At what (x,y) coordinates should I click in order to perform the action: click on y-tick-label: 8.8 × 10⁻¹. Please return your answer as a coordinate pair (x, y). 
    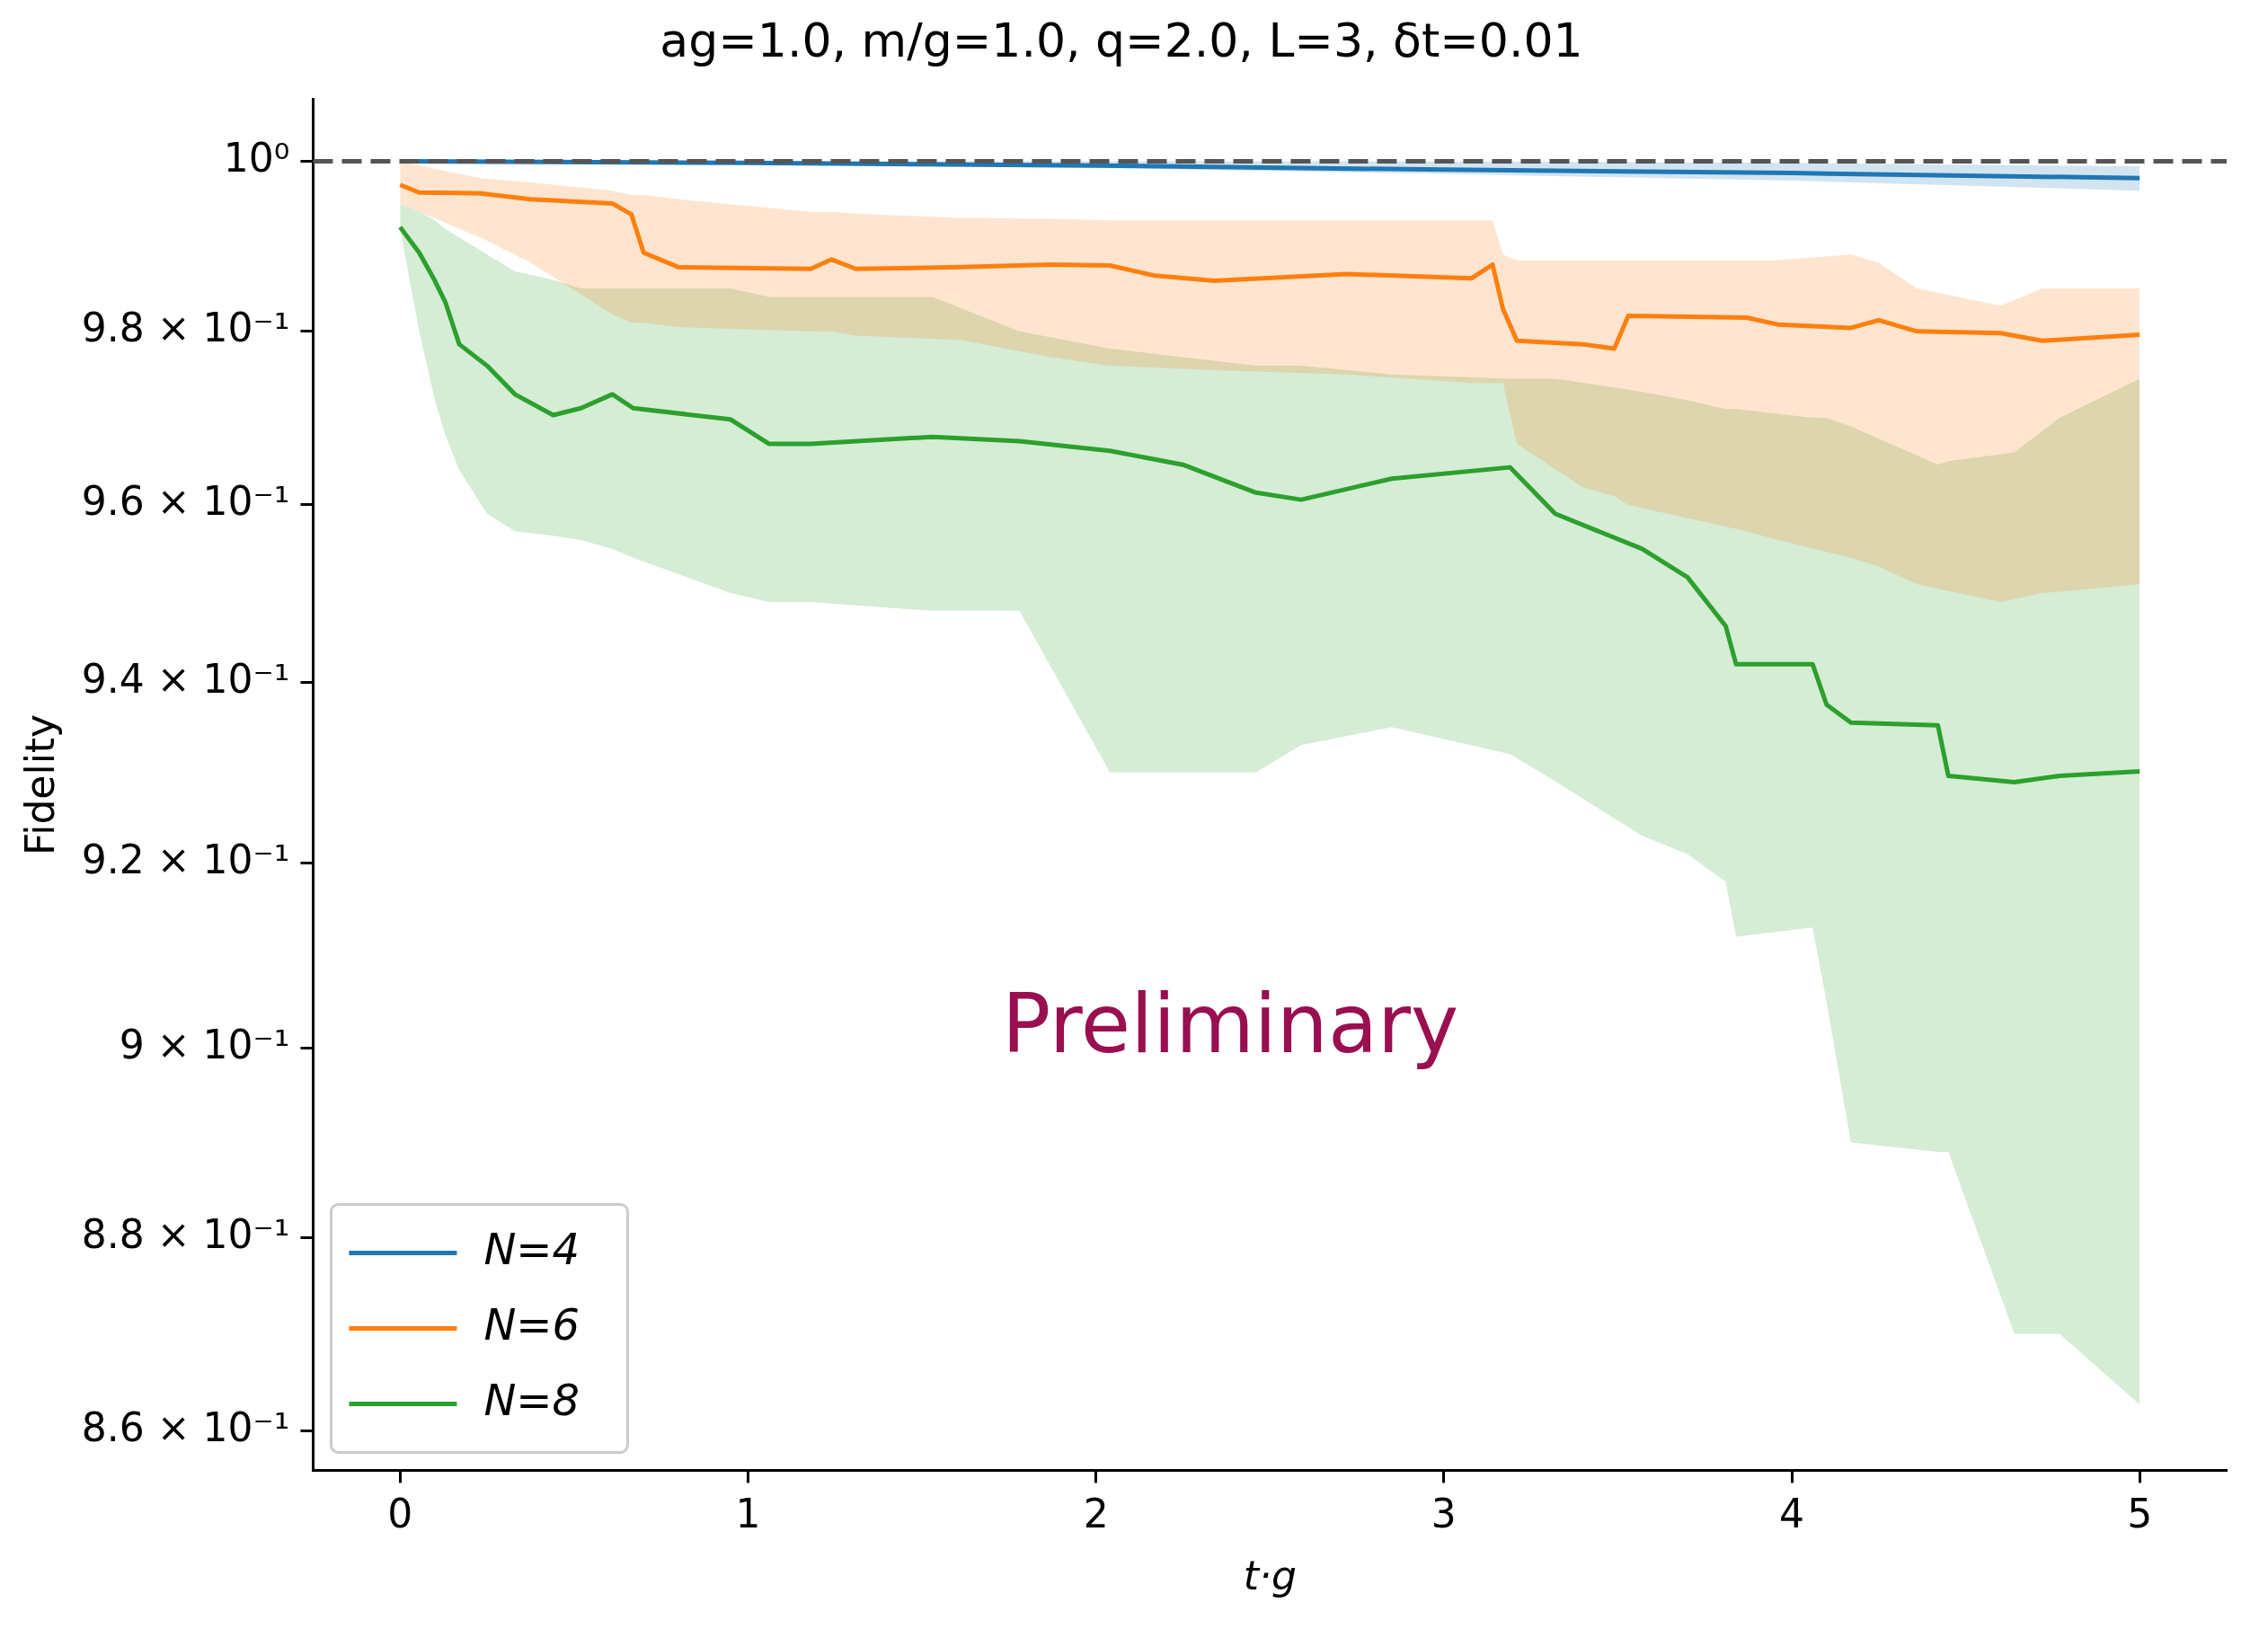
    Looking at the image, I should click on (185, 1233).